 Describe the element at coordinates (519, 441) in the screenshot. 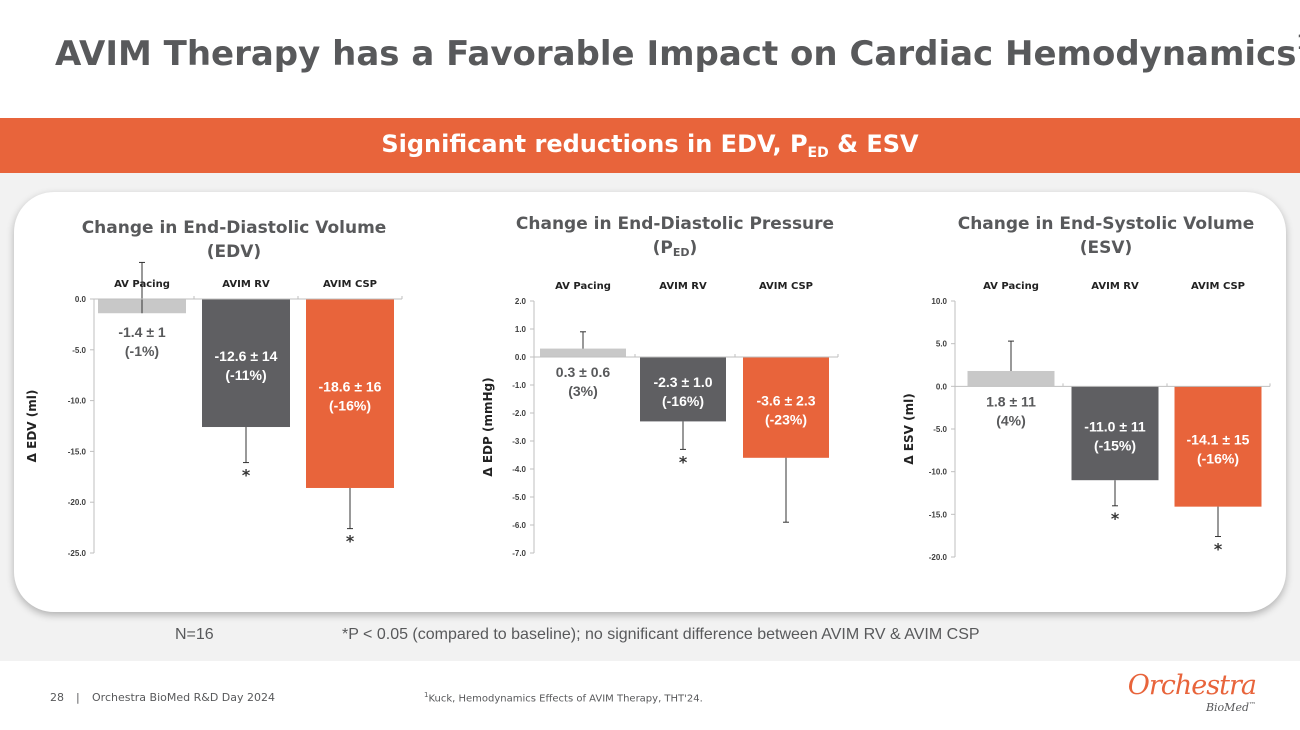

I see `y-tick-label: -3.0` at that location.